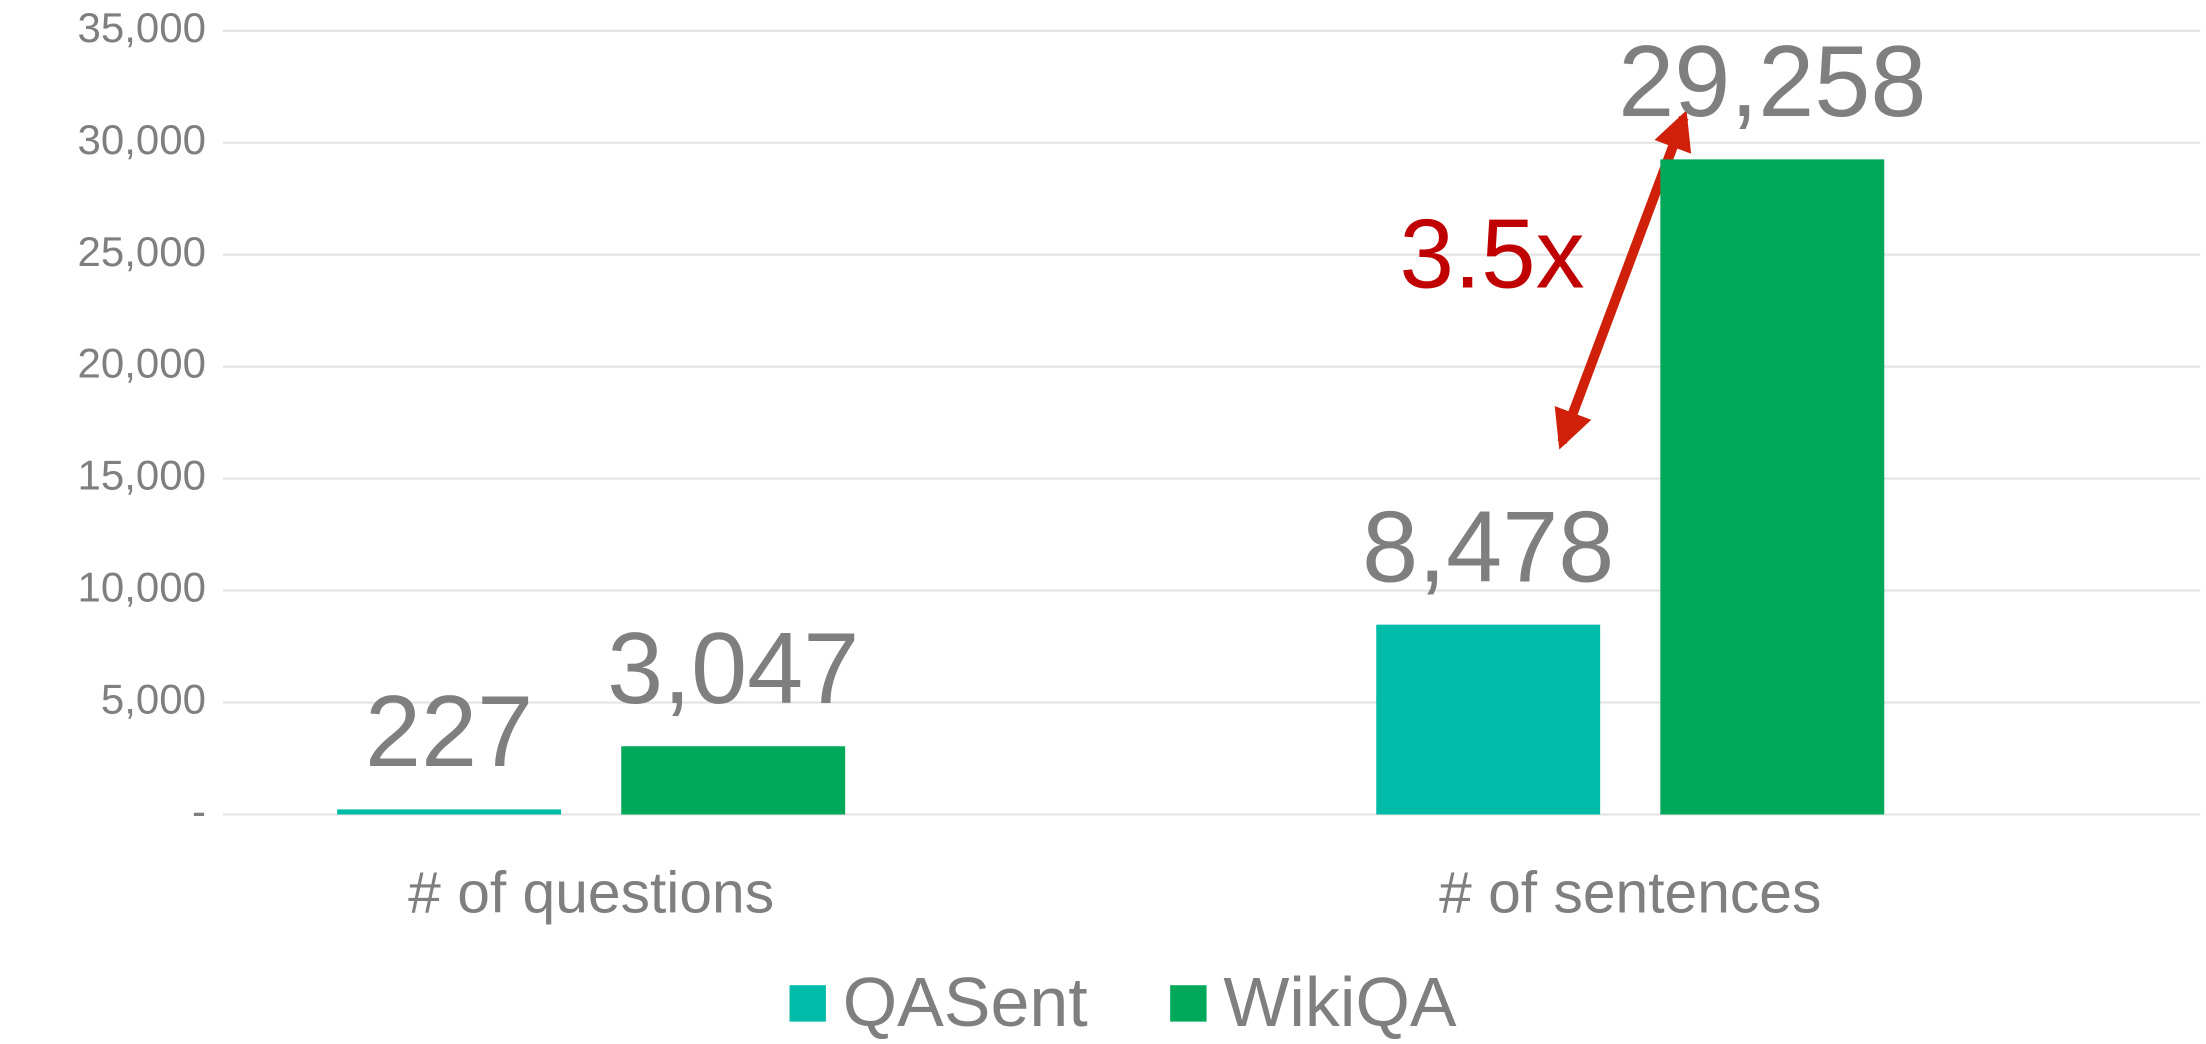  I want to click on data-label: 227, so click(449, 732).